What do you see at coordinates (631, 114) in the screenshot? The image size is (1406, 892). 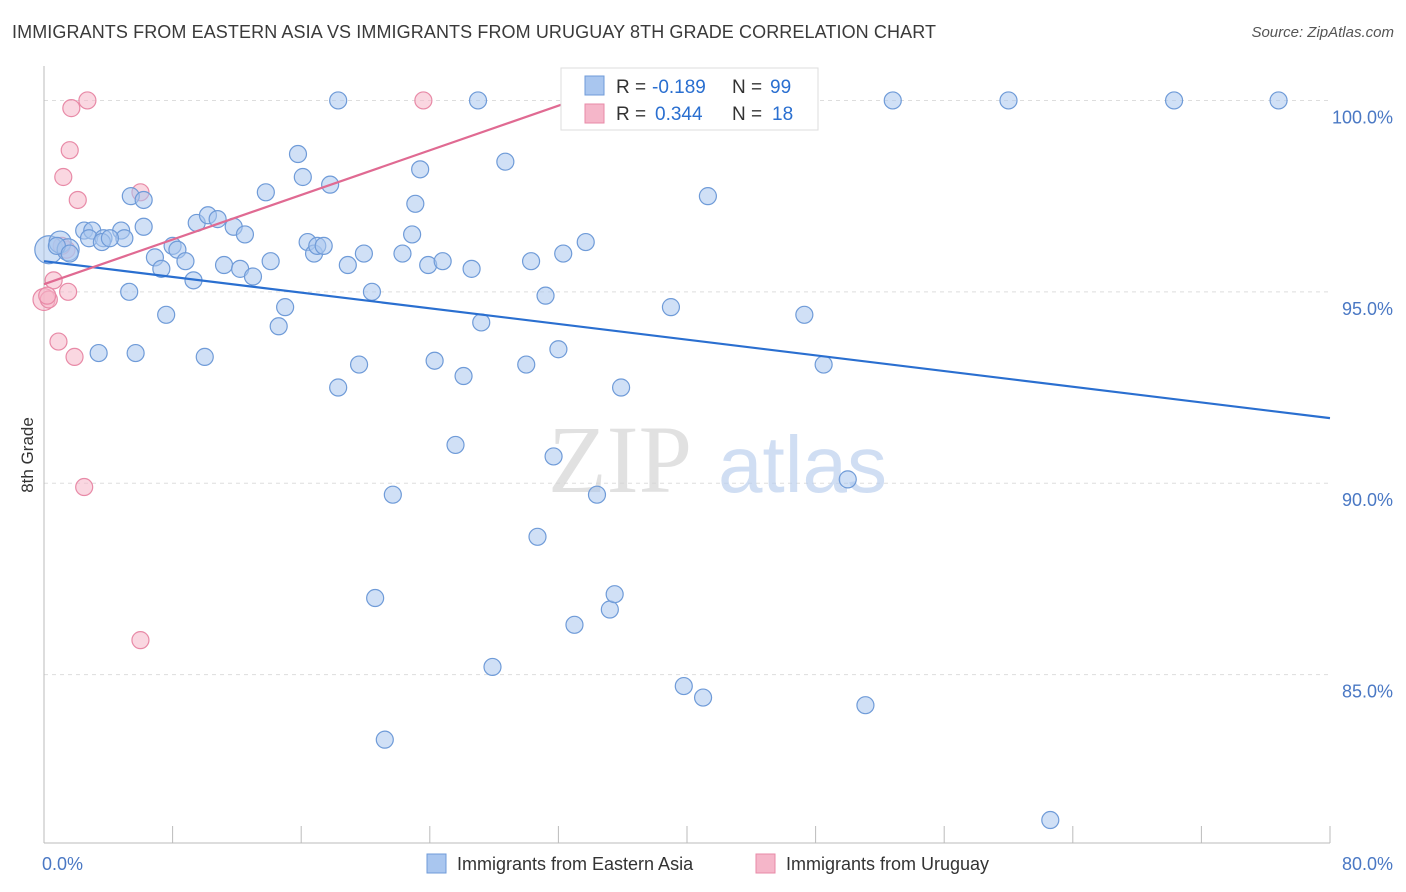 I see `stats-r-label-1: R =` at bounding box center [631, 114].